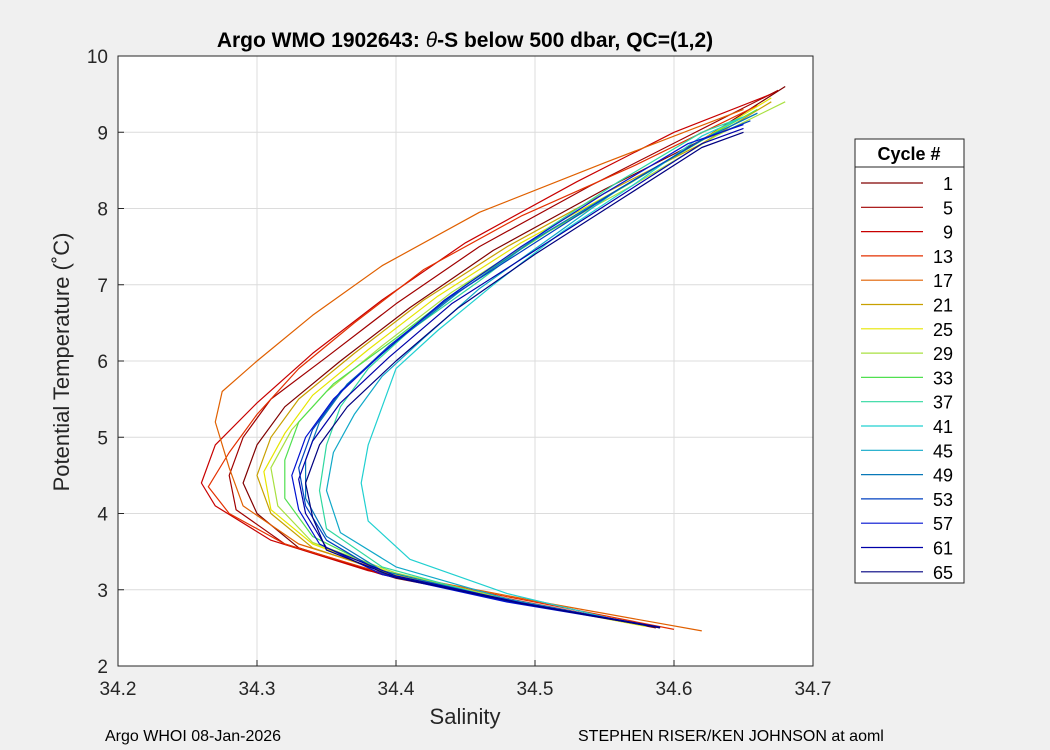  What do you see at coordinates (97, 57) in the screenshot?
I see `y-tick-label: 10` at bounding box center [97, 57].